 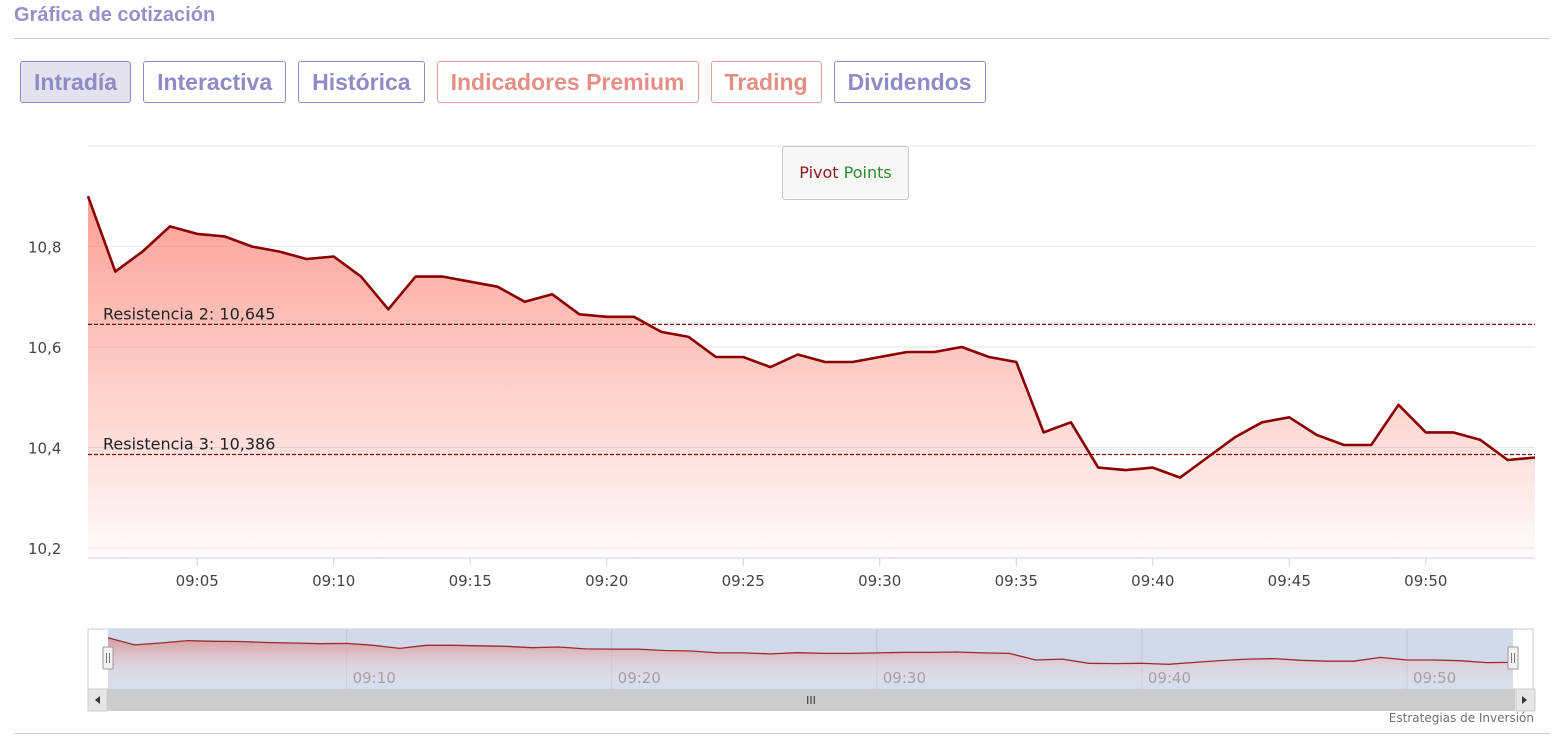 I want to click on navigator-right-handle, so click(x=1513, y=658).